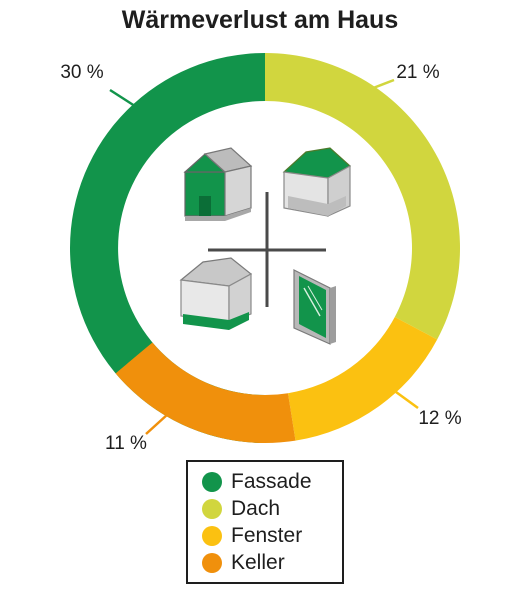  I want to click on chart-title: Wärmeverlust am Haus, so click(260, 20).